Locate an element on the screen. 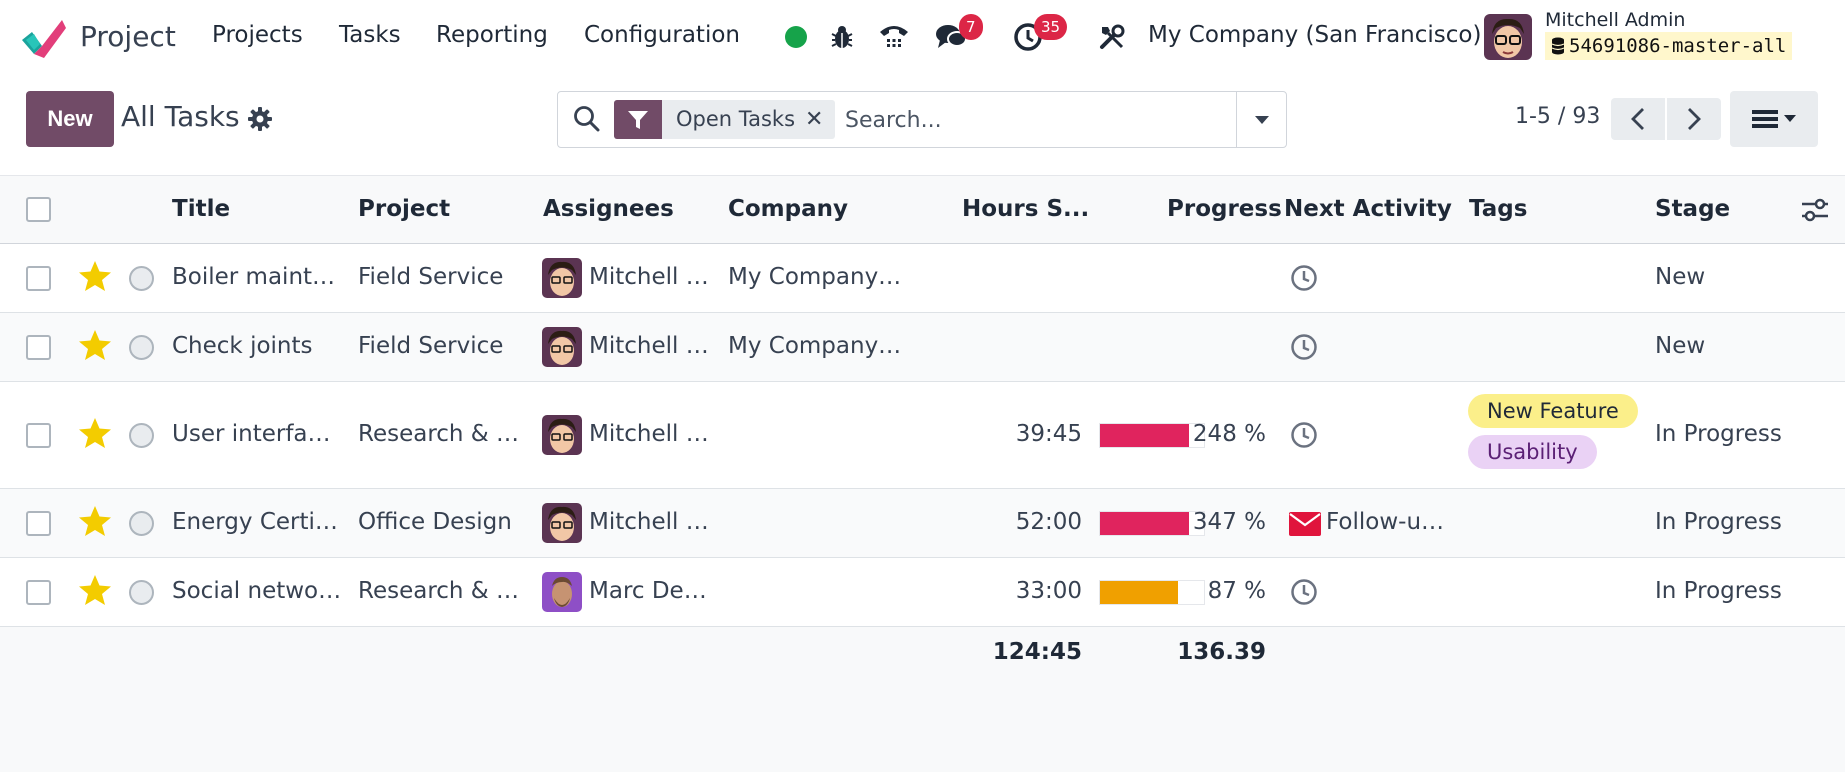  search-bar: Open Tasks ✕ is located at coordinates (922, 119).